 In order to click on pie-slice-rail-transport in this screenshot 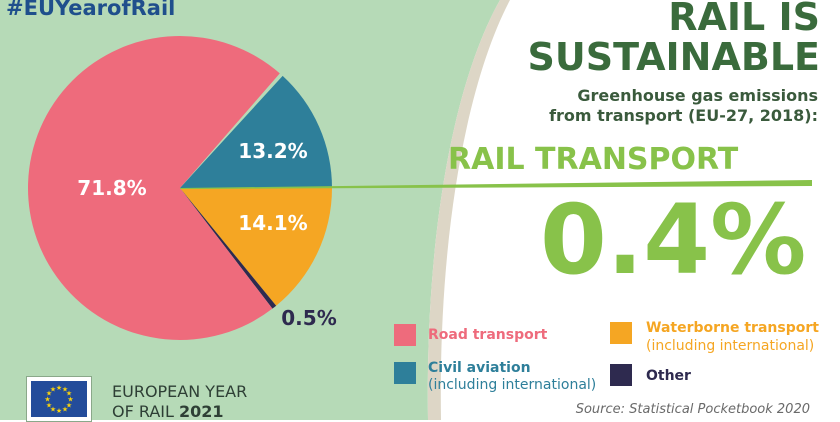, I will do `click(496, 184)`.